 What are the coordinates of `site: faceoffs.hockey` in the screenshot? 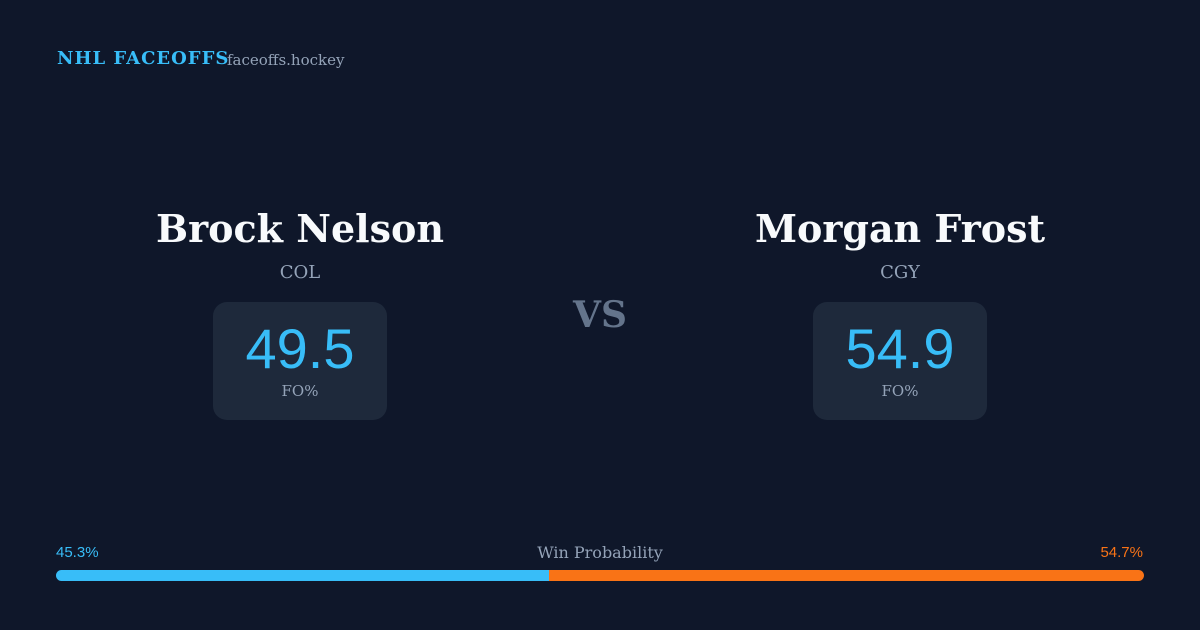 It's located at (286, 60).